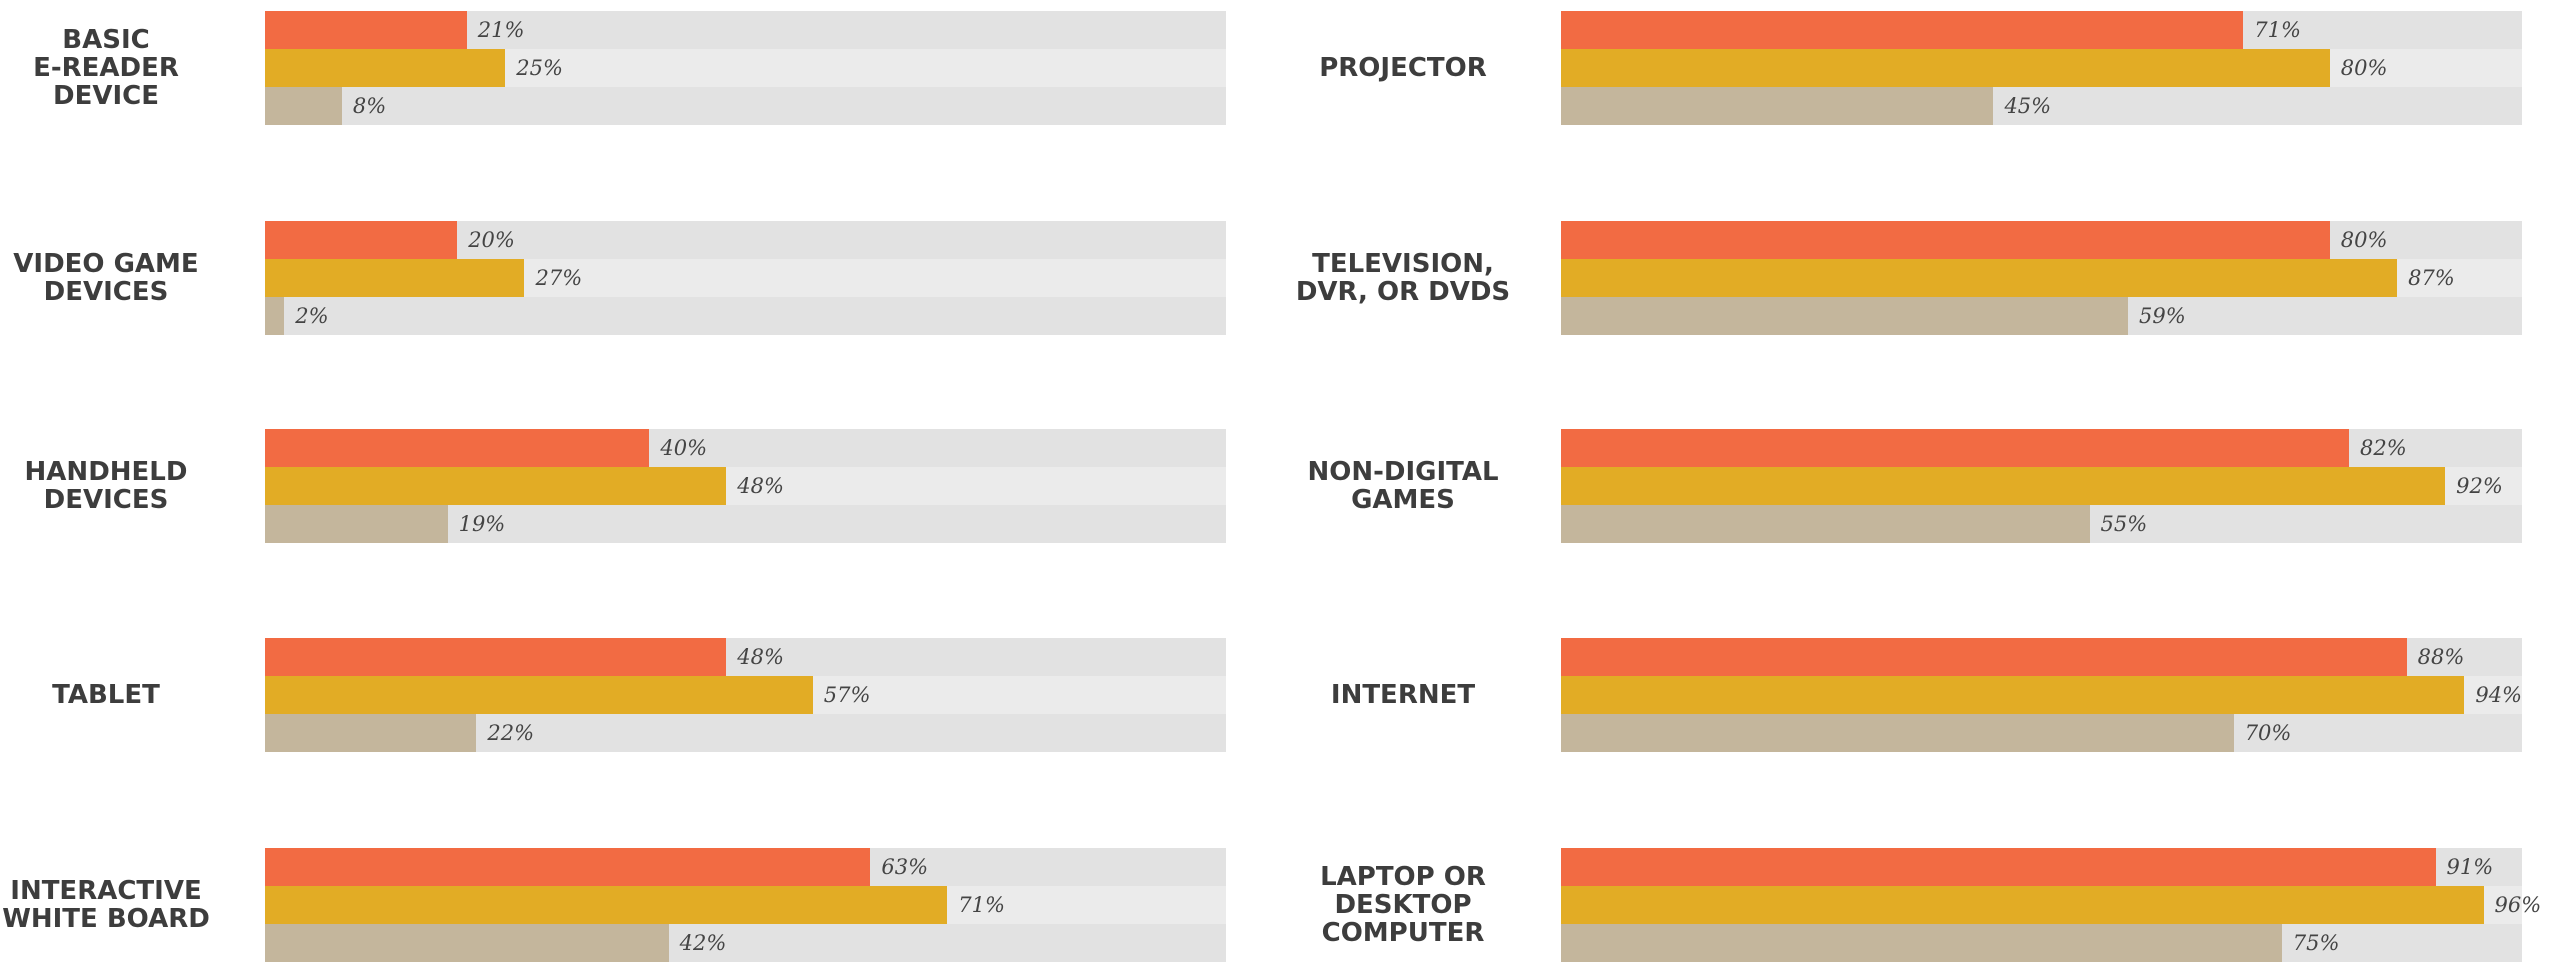 Image resolution: width=2566 pixels, height=962 pixels. What do you see at coordinates (2028, 106) in the screenshot?
I see `value-label: 45%` at bounding box center [2028, 106].